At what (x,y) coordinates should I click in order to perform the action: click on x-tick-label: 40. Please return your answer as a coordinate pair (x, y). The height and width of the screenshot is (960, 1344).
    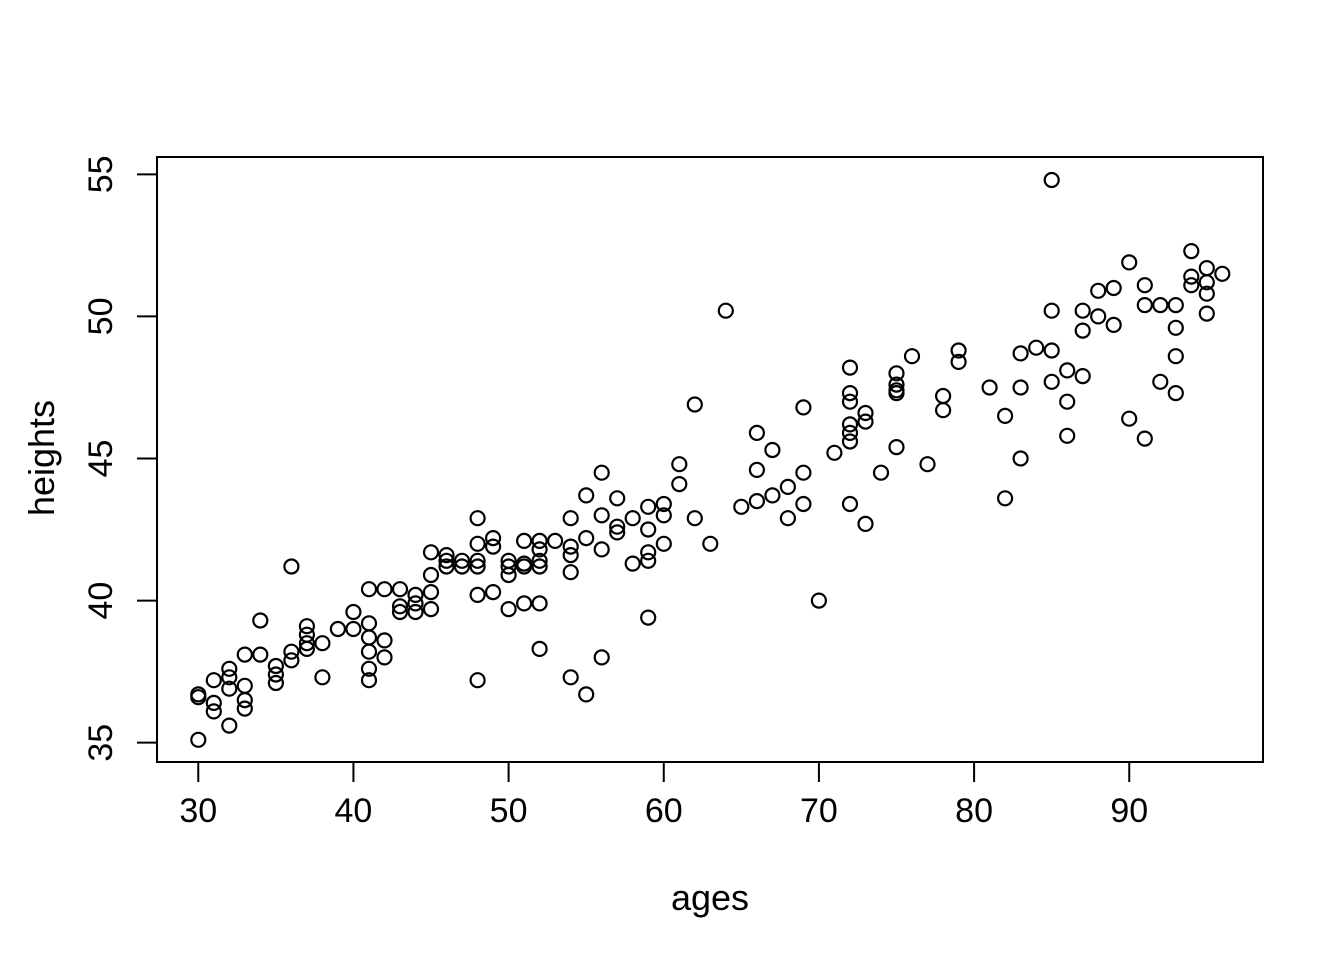
    Looking at the image, I should click on (354, 811).